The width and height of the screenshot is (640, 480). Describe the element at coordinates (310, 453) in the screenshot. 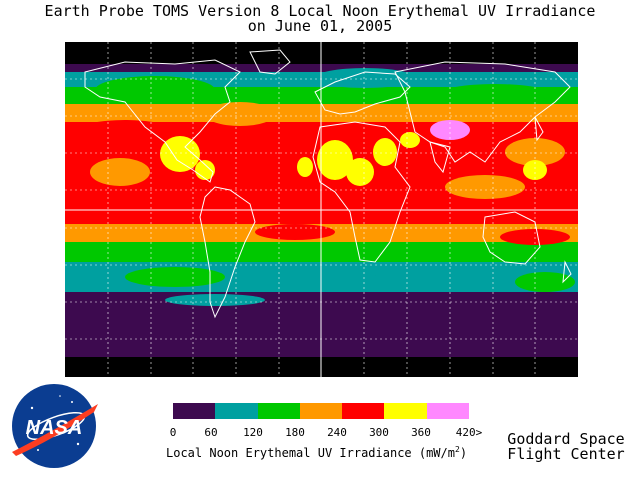

I see `colorbar-label-text: Local Noon Erythemal UV Irradiance (mW/m` at that location.